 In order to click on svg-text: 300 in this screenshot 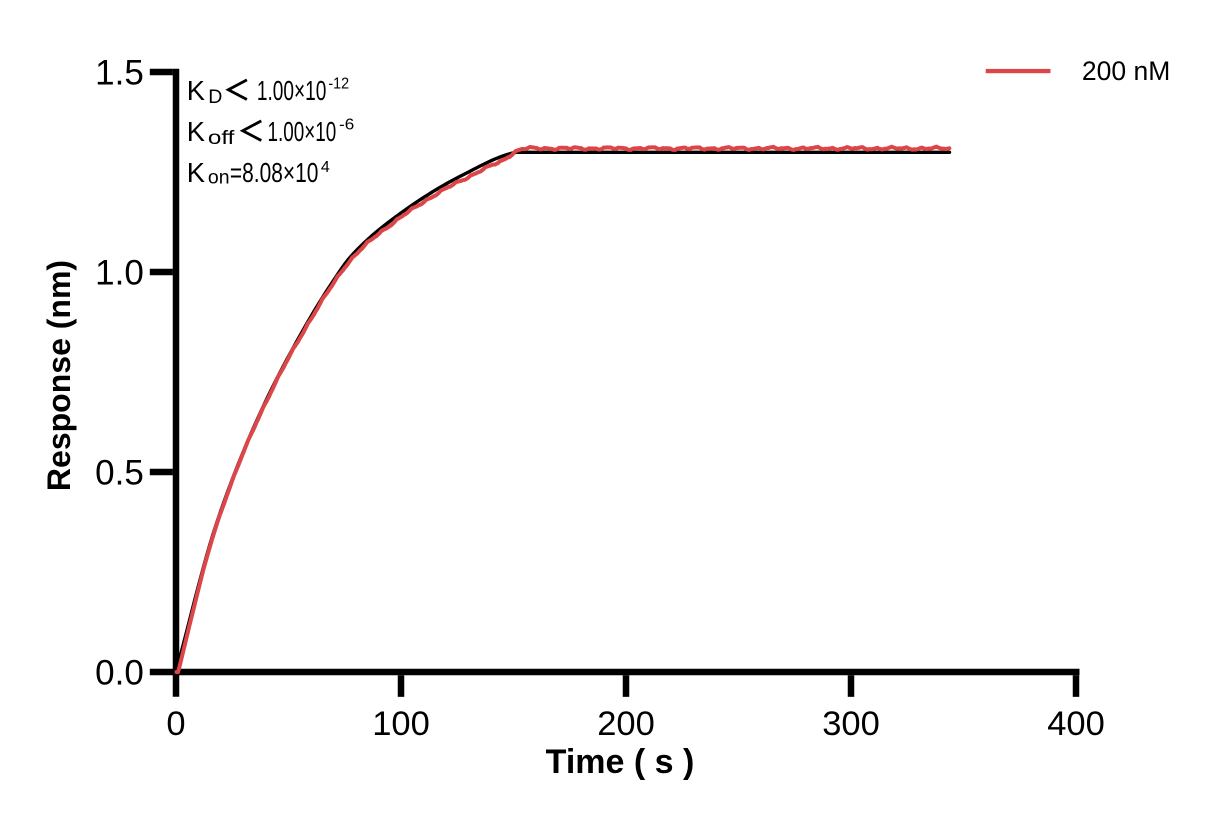, I will do `click(851, 724)`.